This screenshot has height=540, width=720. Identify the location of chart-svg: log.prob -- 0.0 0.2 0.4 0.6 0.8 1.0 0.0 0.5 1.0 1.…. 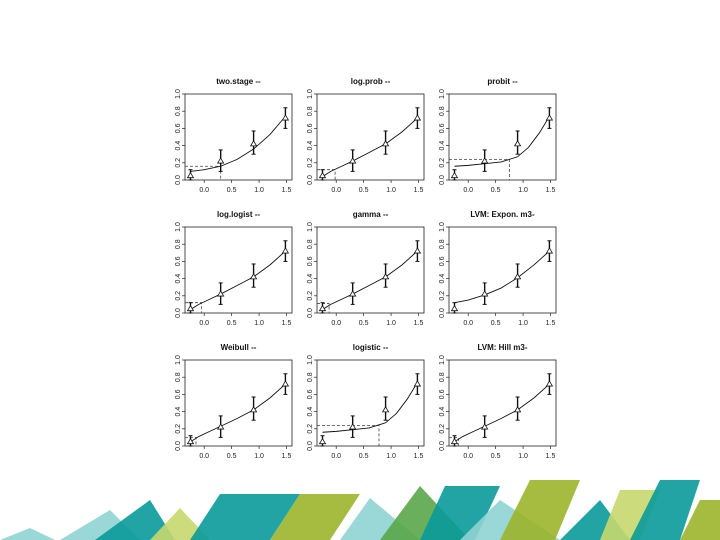
(366, 135).